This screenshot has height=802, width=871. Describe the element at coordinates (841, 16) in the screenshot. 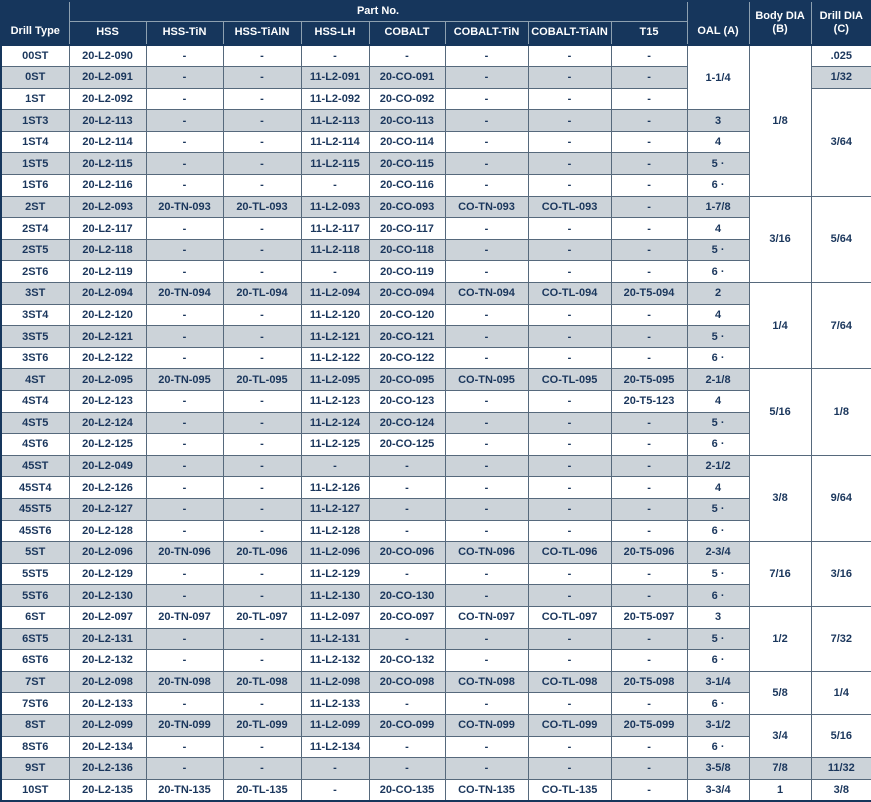

I see `drill-dia-header-line1: Drill DIA` at that location.